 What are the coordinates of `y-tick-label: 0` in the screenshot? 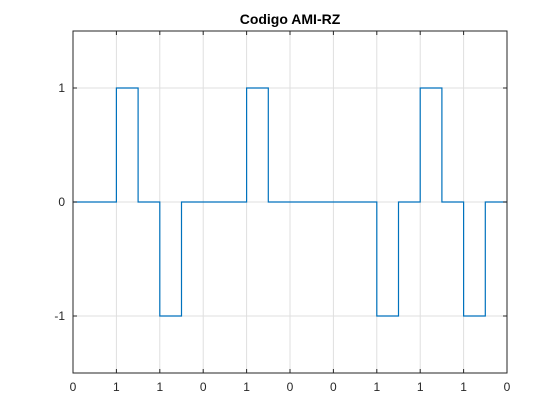 It's located at (61, 202).